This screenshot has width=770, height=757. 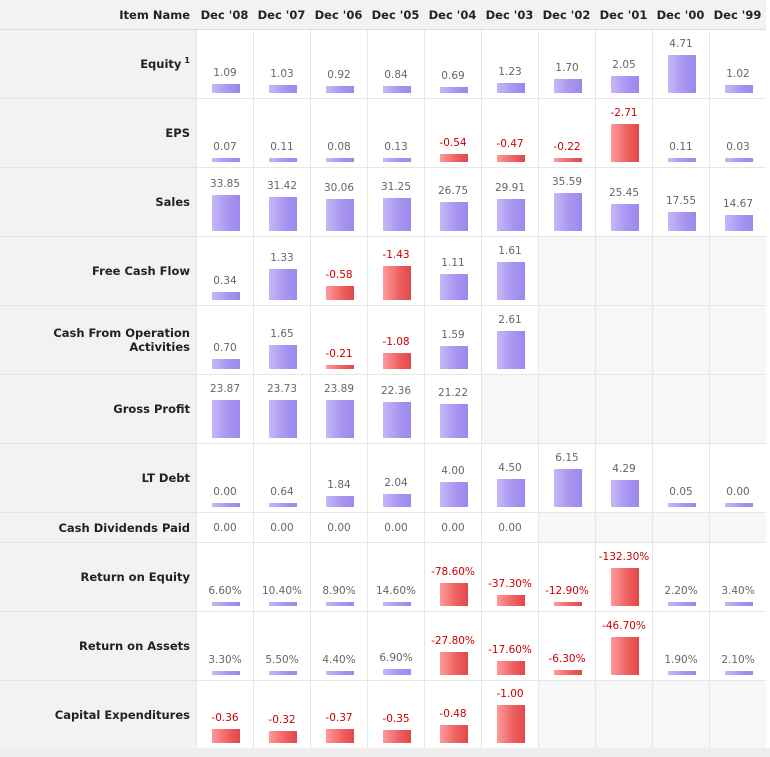 What do you see at coordinates (282, 333) in the screenshot?
I see `cell-value: 1.65` at bounding box center [282, 333].